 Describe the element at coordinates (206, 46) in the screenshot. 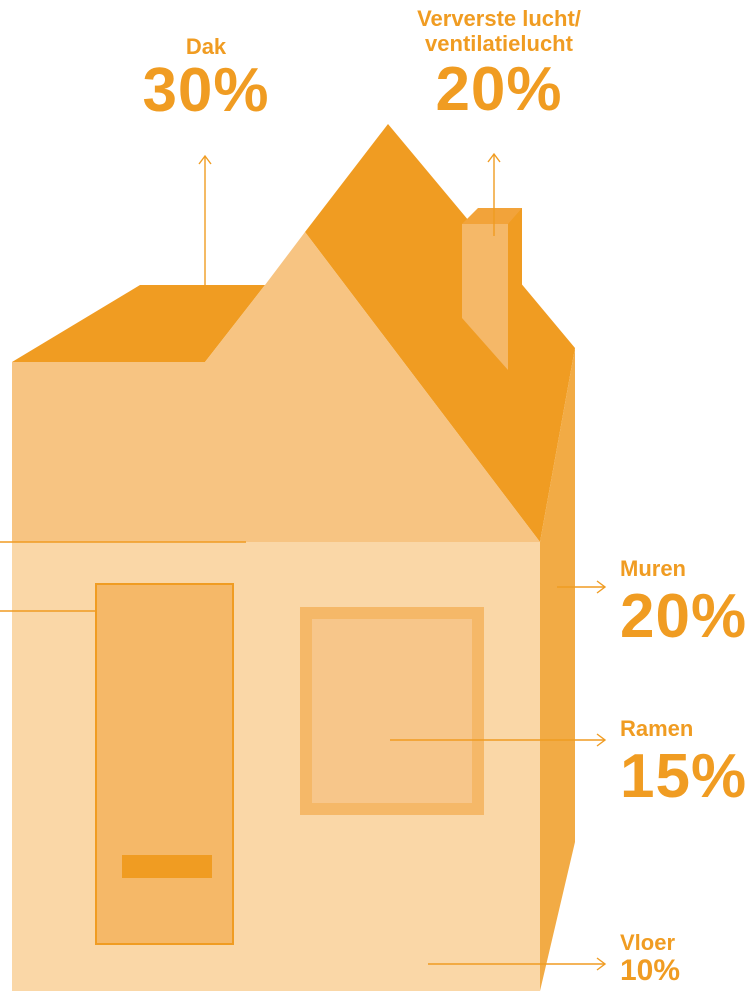

I see `label-dak-name: Dak` at that location.